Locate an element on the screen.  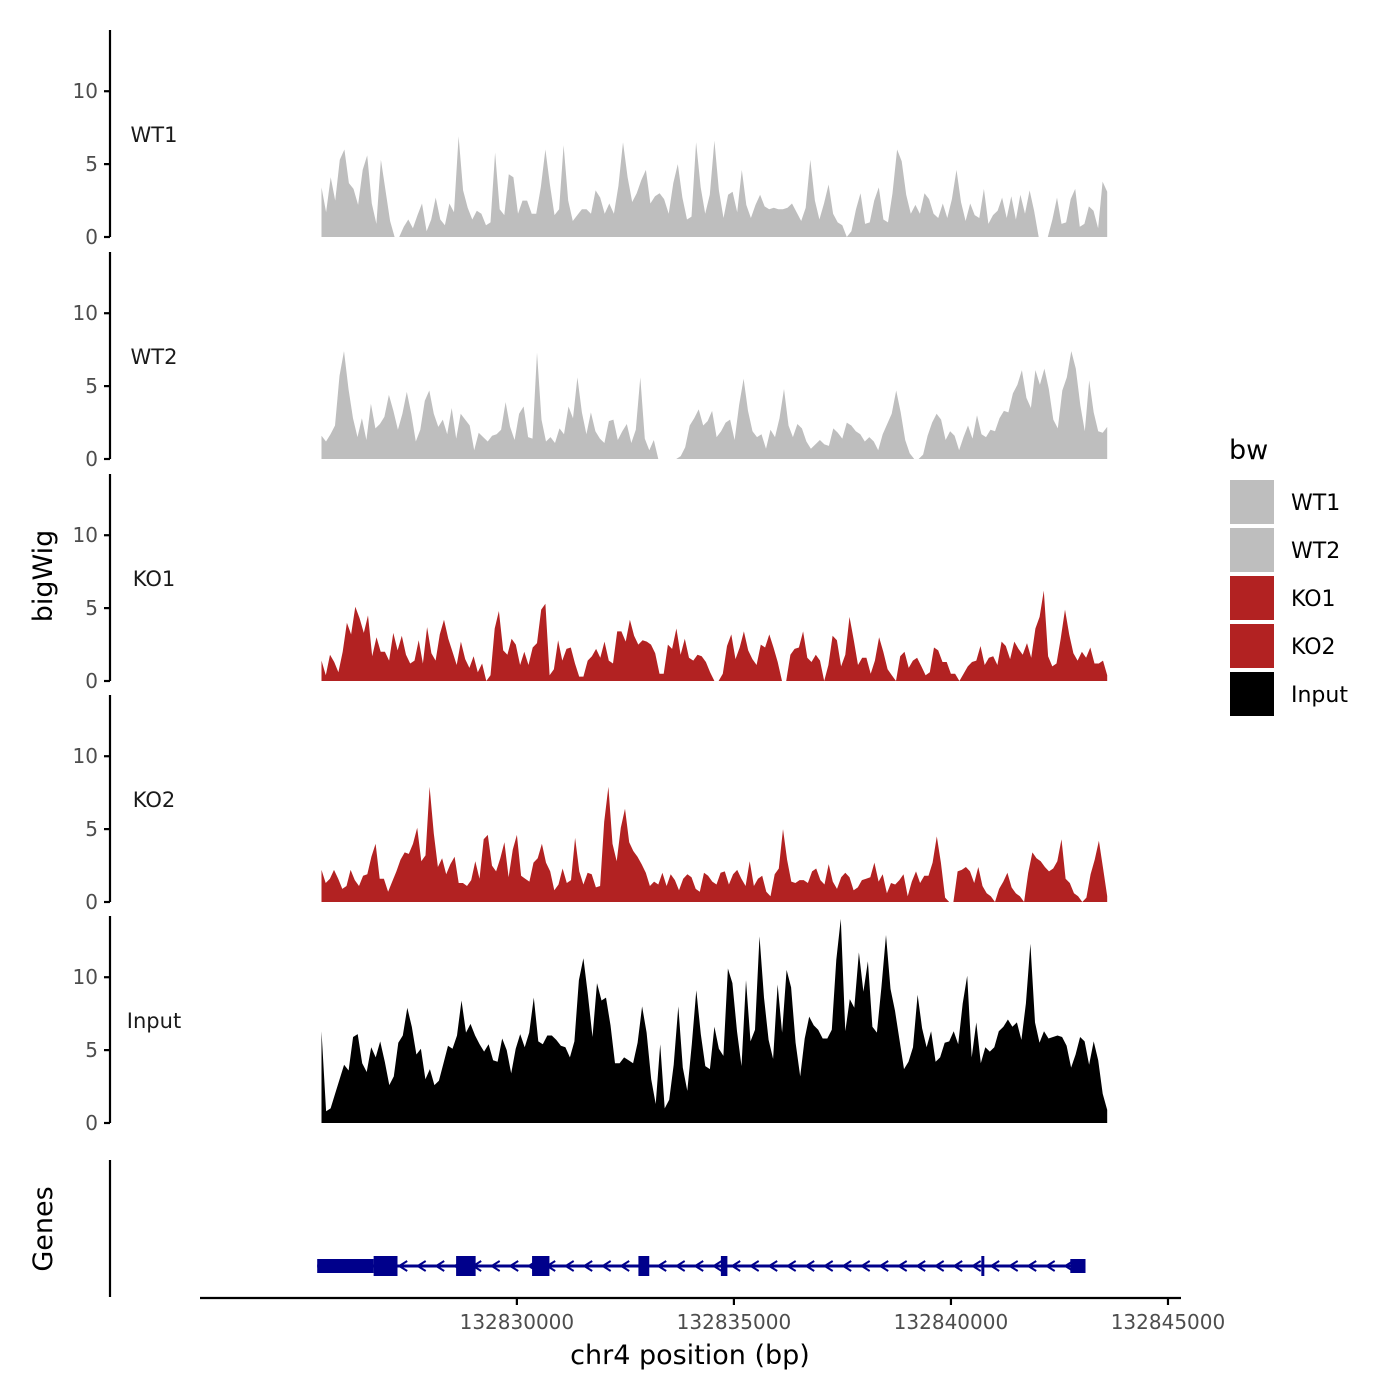
track-input: 0 5 10 Input is located at coordinates (590, 1025).